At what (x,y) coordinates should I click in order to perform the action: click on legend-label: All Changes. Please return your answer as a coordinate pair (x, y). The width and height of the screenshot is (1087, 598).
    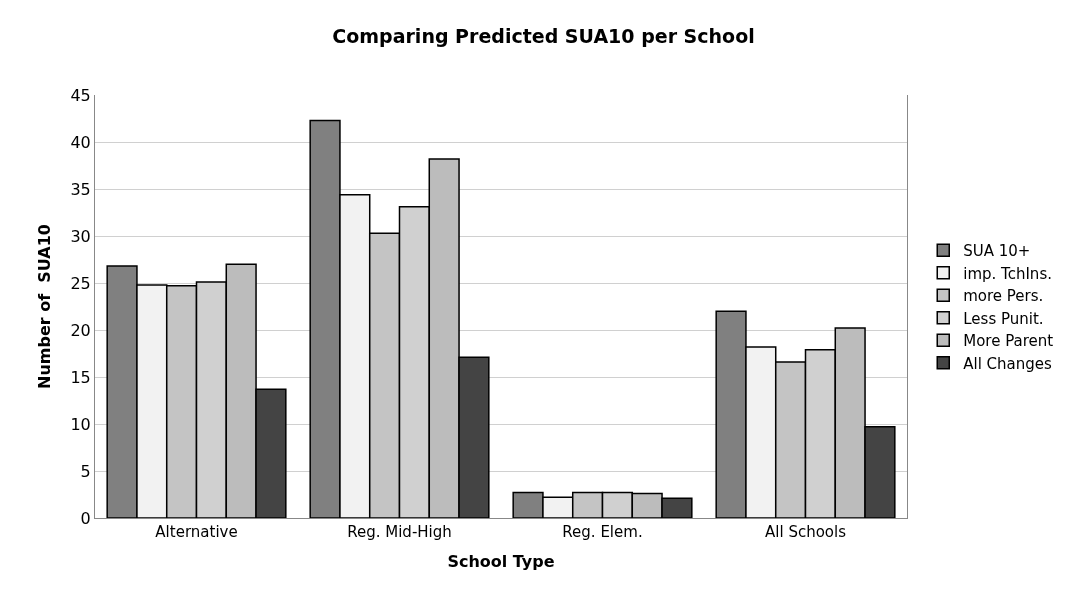
    Looking at the image, I should click on (1008, 363).